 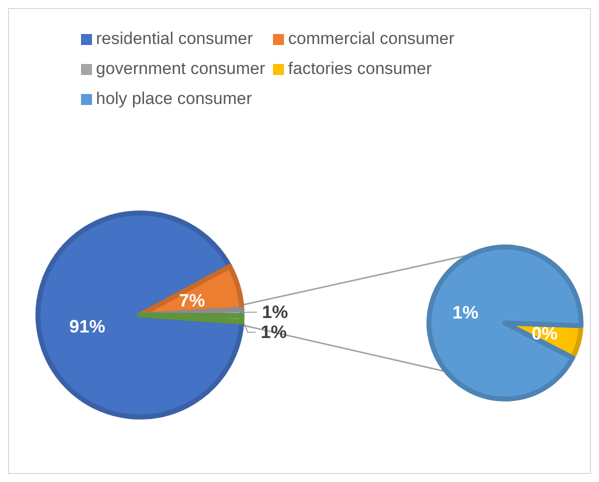 What do you see at coordinates (545, 333) in the screenshot?
I see `data-label: 0%` at bounding box center [545, 333].